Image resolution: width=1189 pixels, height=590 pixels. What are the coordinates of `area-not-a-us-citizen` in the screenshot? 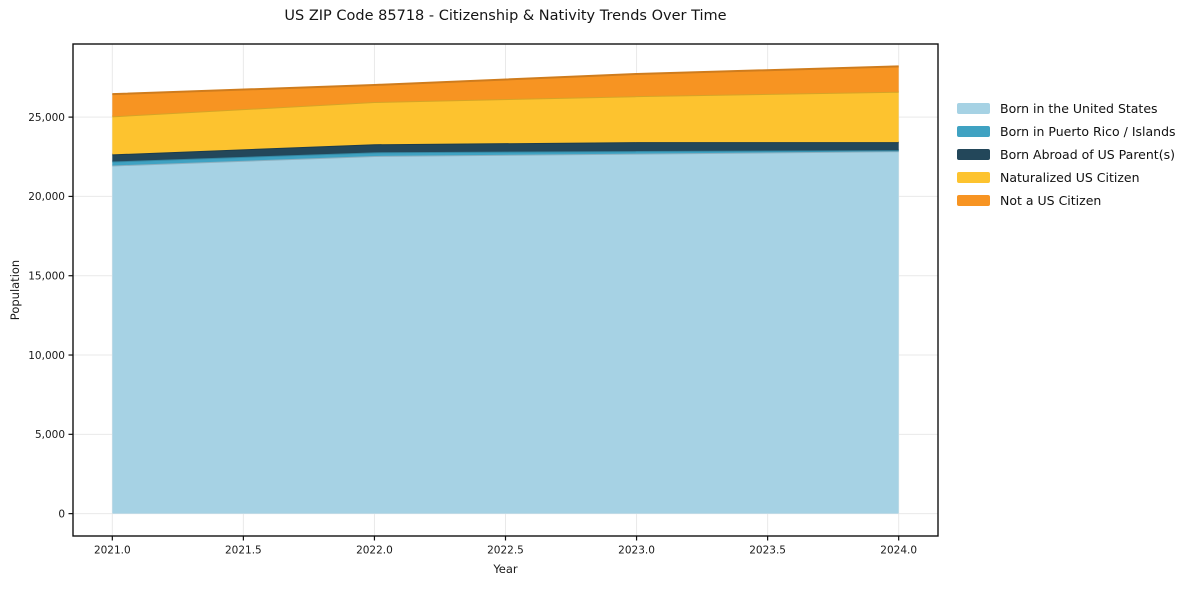 It's located at (505, 91).